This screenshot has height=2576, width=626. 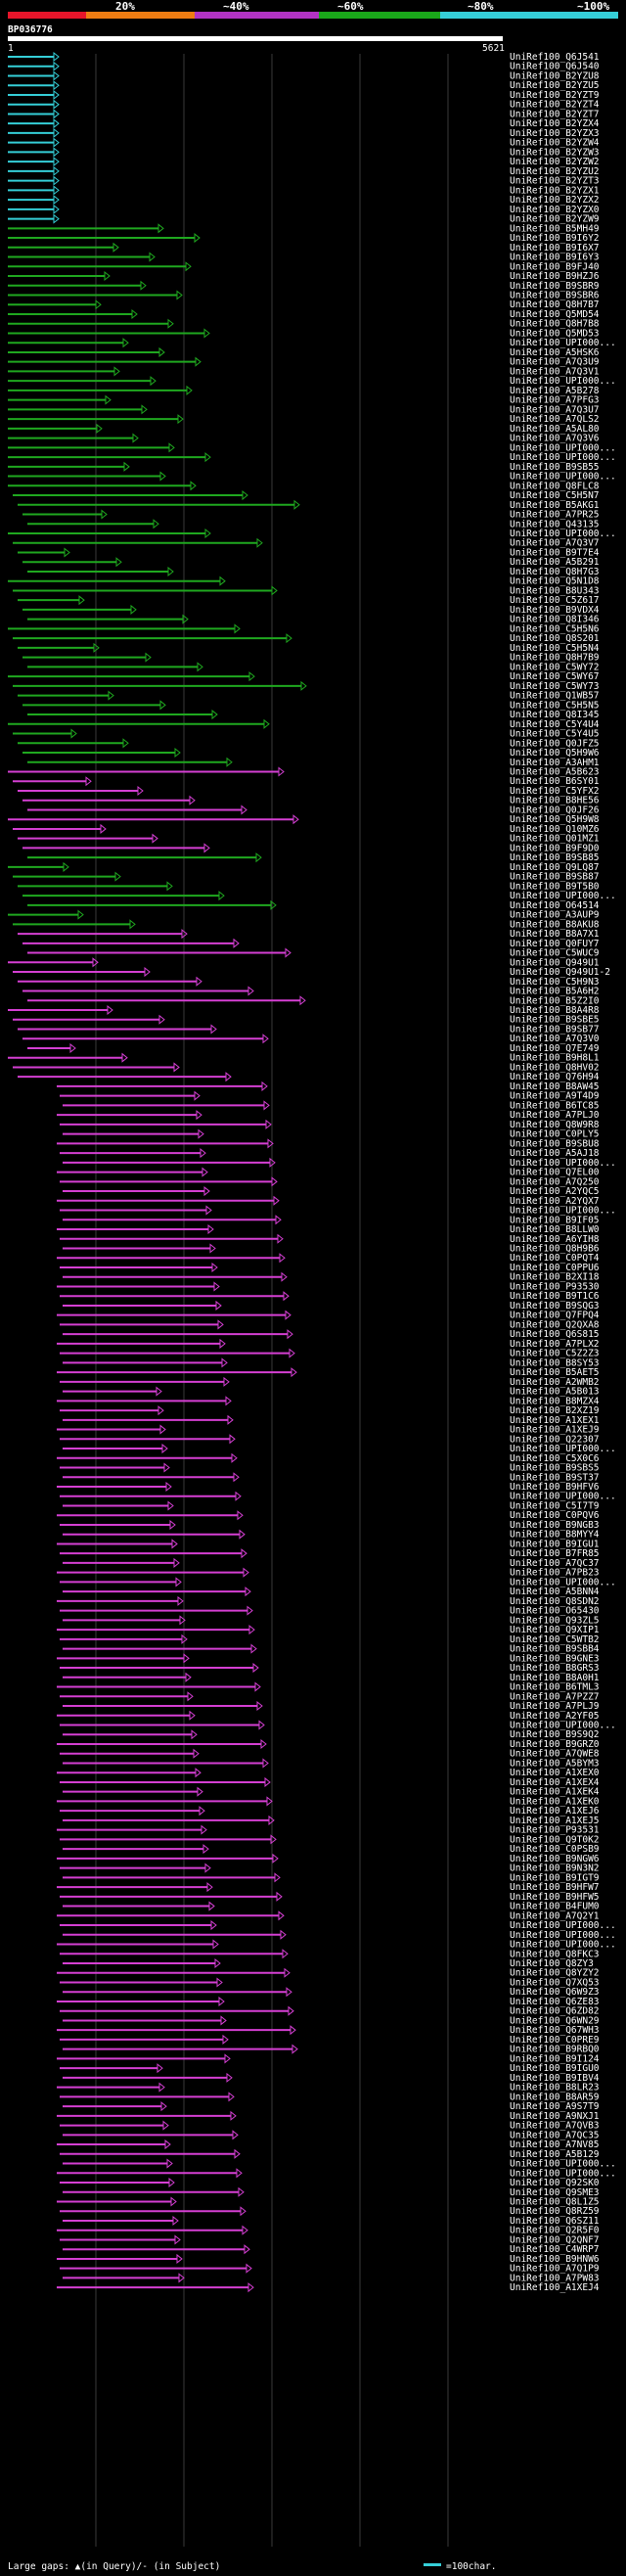 I want to click on hit-label: UniRef100_B9F9D0, so click(x=555, y=848).